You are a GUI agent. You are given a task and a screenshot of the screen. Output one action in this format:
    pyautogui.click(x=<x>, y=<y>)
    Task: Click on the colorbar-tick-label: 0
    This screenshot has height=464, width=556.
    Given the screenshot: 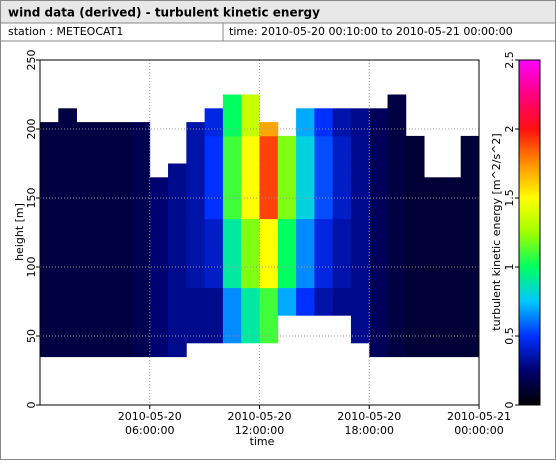 What is the action you would take?
    pyautogui.click(x=509, y=405)
    